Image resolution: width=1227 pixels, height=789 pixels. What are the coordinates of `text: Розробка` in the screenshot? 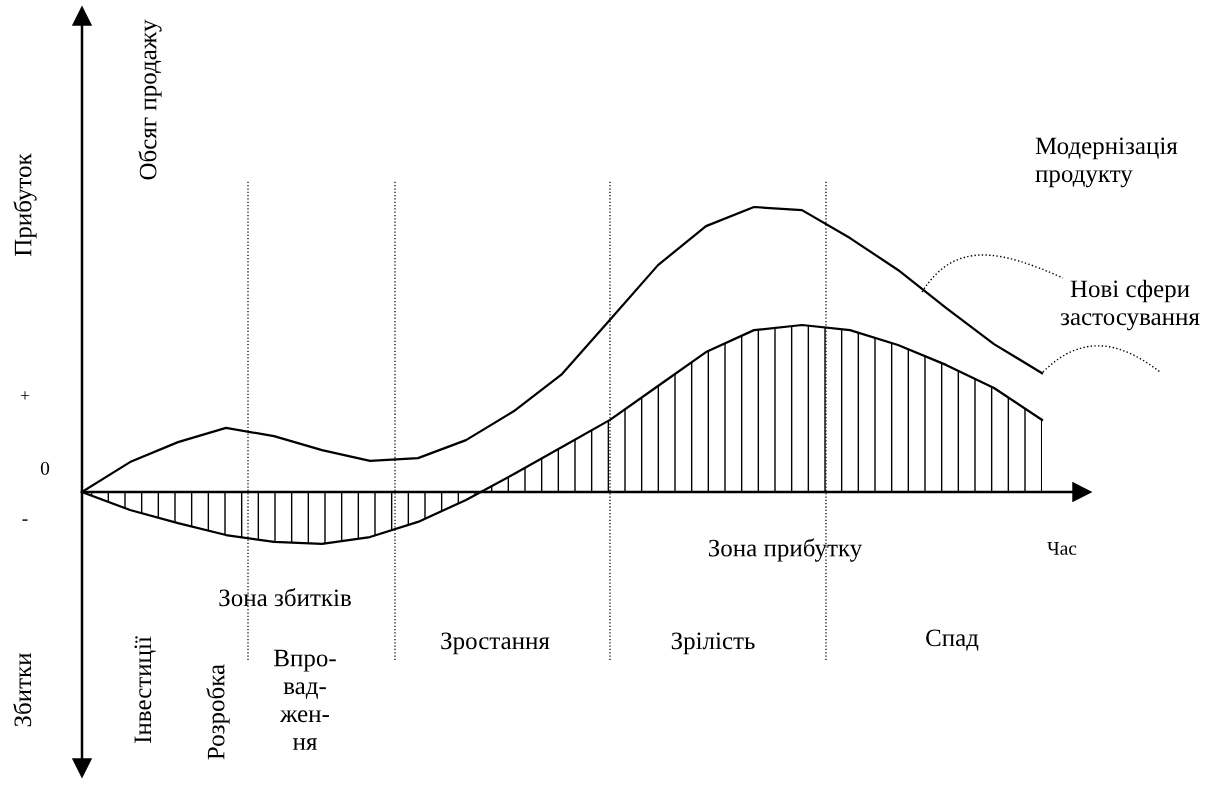 It's located at (218, 712).